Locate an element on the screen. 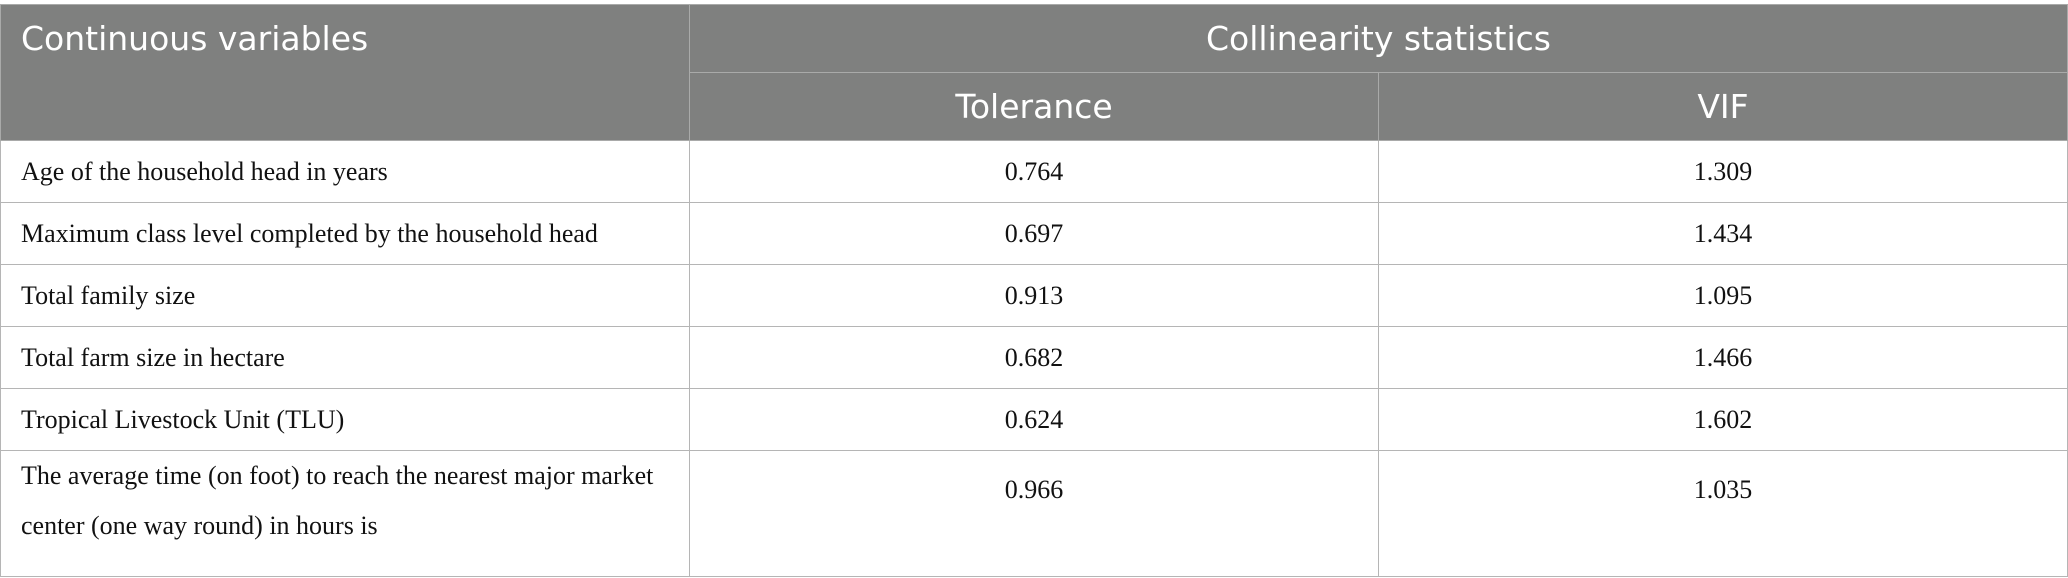 The image size is (2068, 578). table-cell: Total farm size in hectare is located at coordinates (345, 357).